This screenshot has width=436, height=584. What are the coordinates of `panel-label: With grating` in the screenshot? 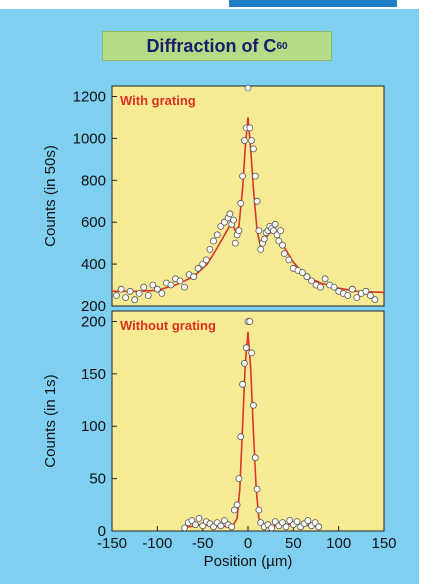 It's located at (158, 100).